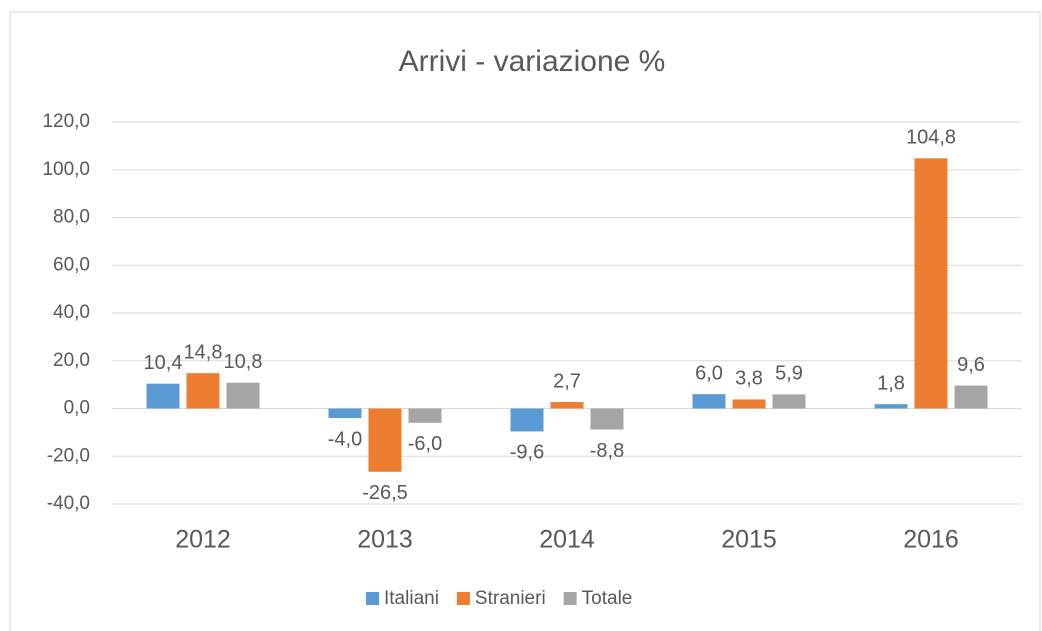 Image resolution: width=1042 pixels, height=631 pixels. I want to click on value-label: -8,8, so click(607, 451).